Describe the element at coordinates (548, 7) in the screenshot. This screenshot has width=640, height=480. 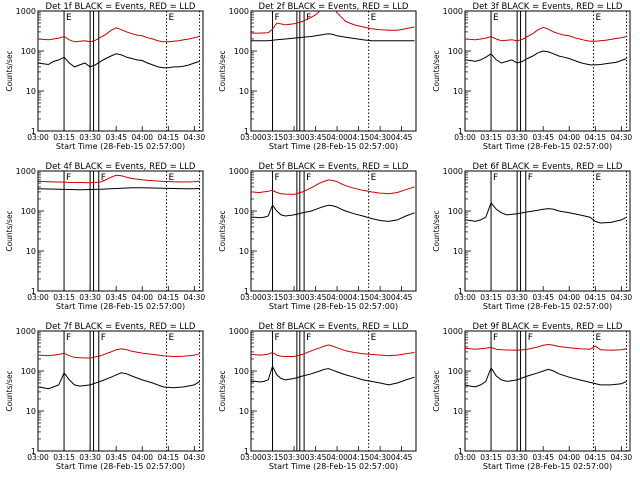
I see `panel-title: Det 3f BLACK = Events, RED = LLD` at that location.